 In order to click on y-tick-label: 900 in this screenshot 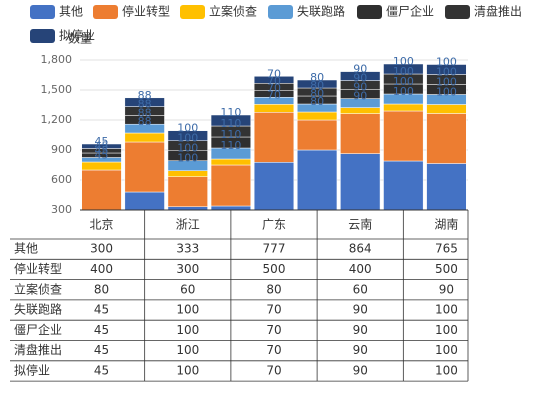, I will do `click(61, 149)`.